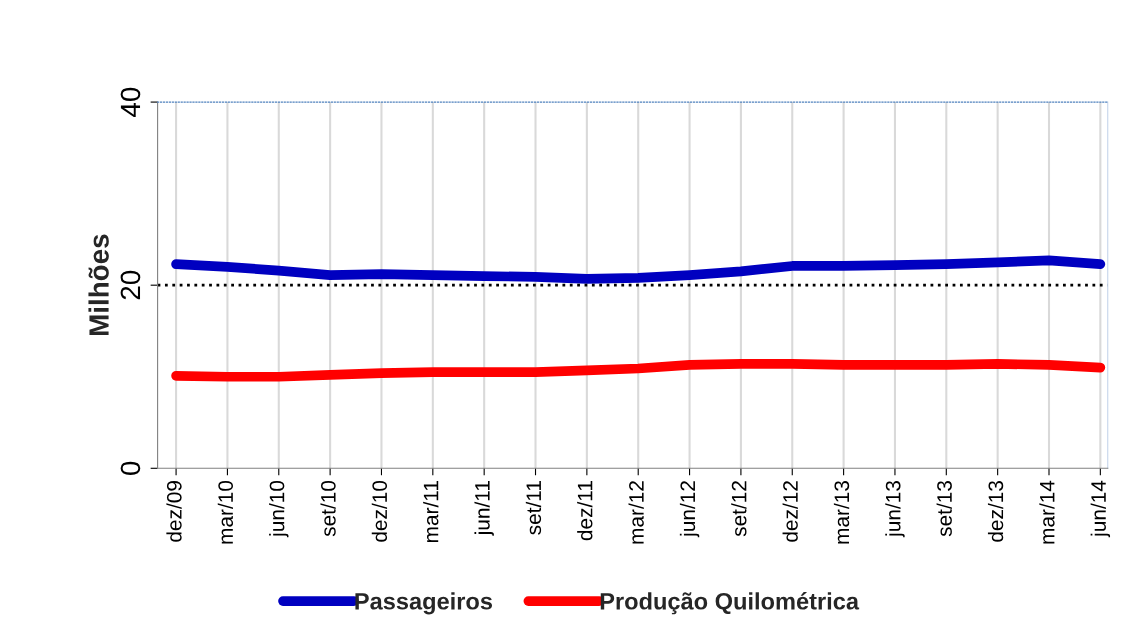 This screenshot has height=638, width=1142. Describe the element at coordinates (484, 508) in the screenshot. I see `x-tick-label: jun/11` at that location.